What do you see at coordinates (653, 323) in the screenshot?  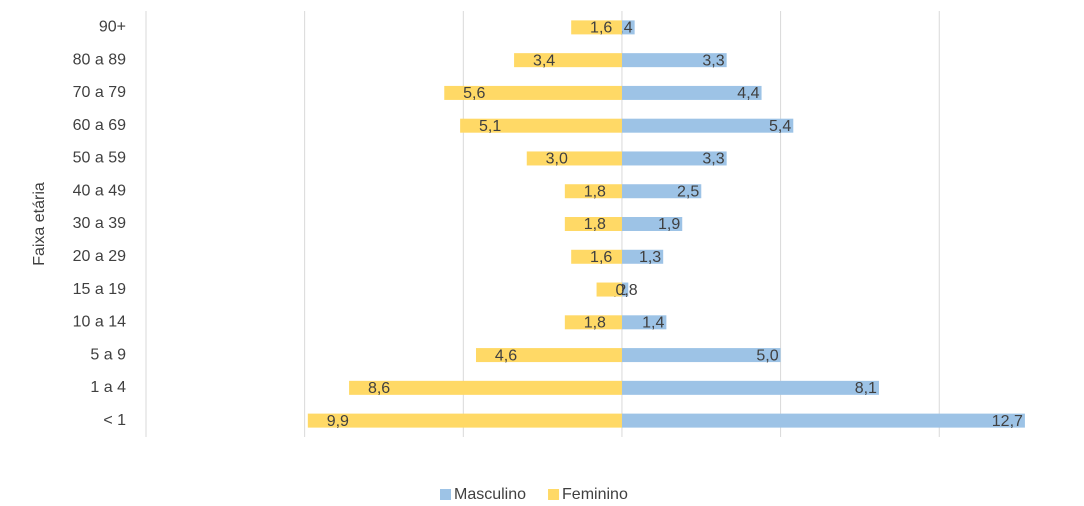 I see `data-label: 1,4` at bounding box center [653, 323].